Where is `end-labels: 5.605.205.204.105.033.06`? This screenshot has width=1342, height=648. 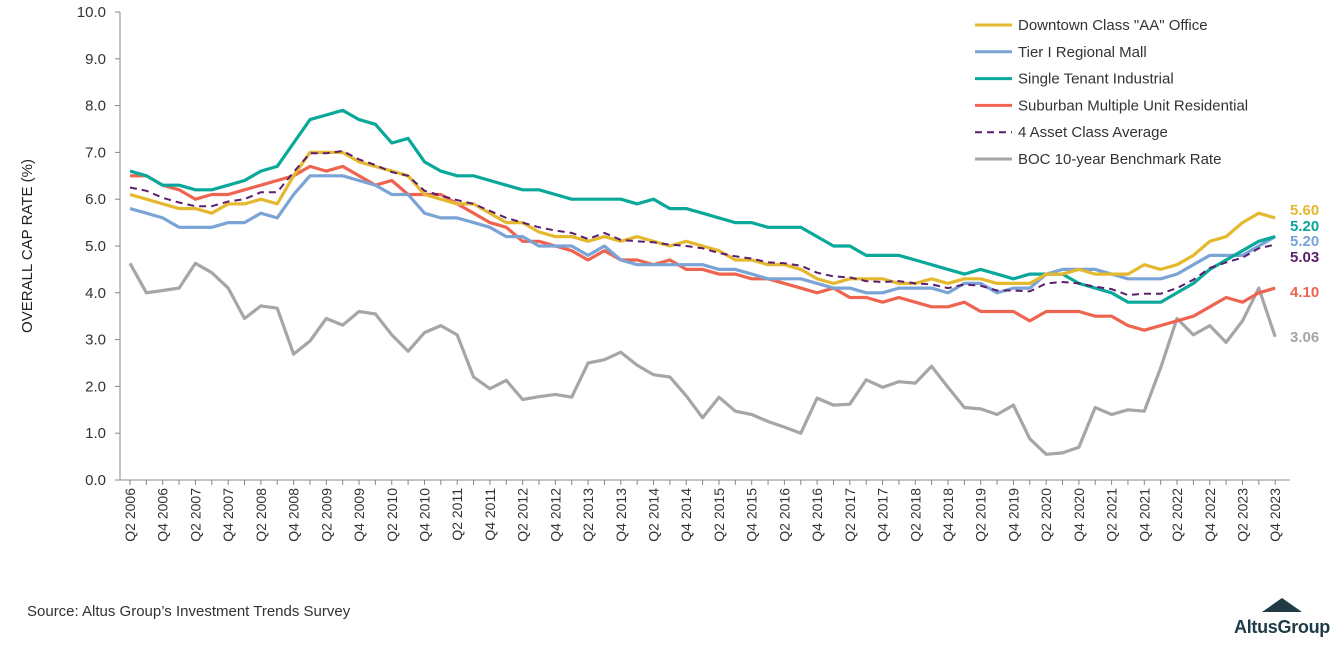
end-labels: 5.605.205.204.105.033.06 is located at coordinates (1304, 274).